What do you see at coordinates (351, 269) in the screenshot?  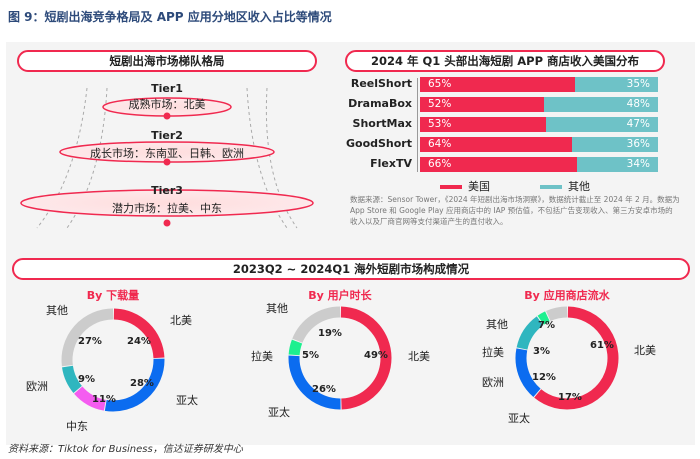 I see `donut-section-title: 2023Q2 ~ 2024Q1 海外短剧市场构成情况` at bounding box center [351, 269].